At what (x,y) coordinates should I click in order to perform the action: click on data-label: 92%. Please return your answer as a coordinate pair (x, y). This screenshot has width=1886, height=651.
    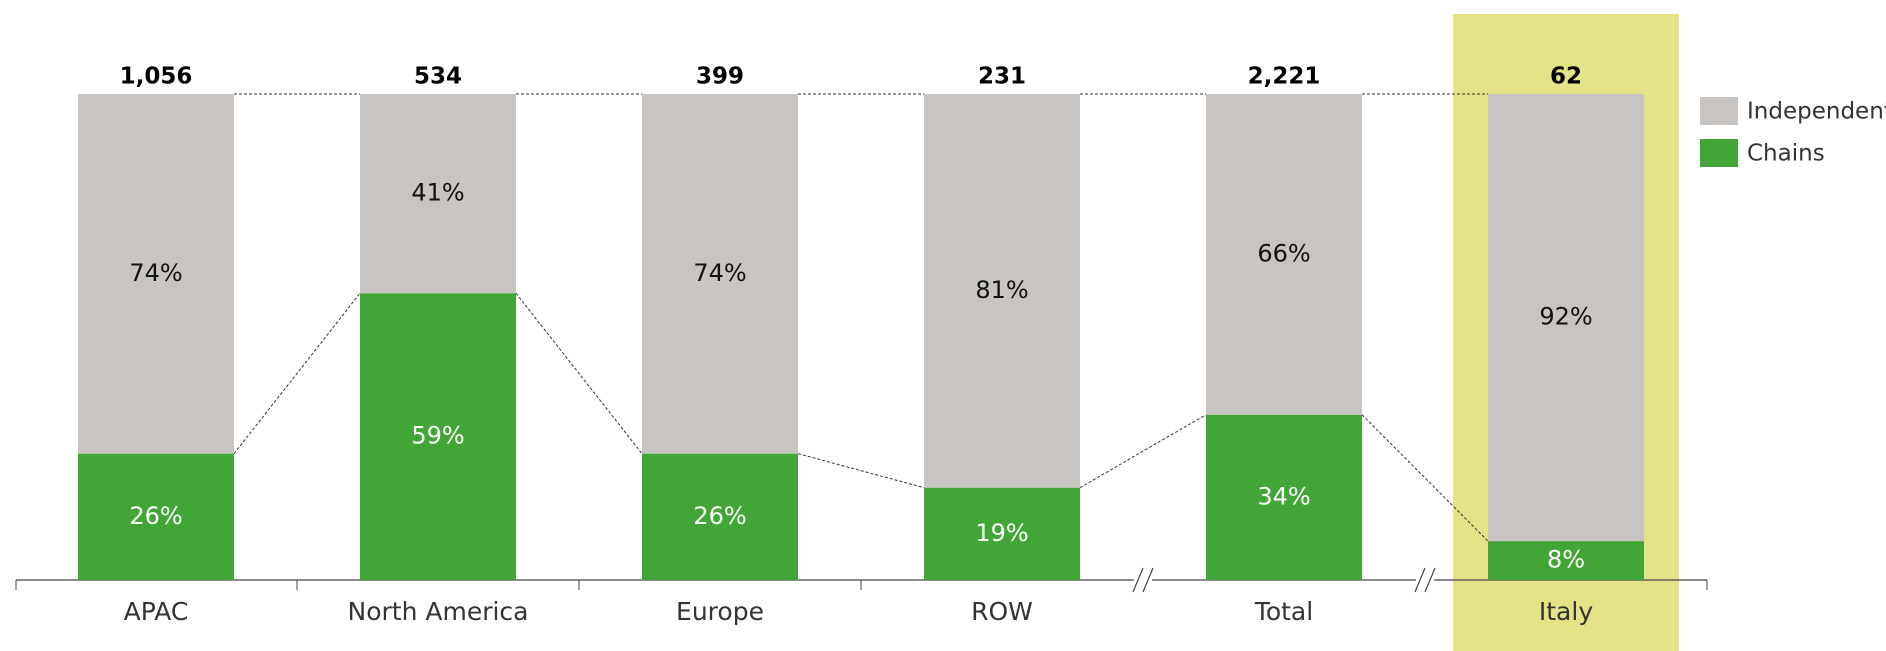
    Looking at the image, I should click on (1565, 317).